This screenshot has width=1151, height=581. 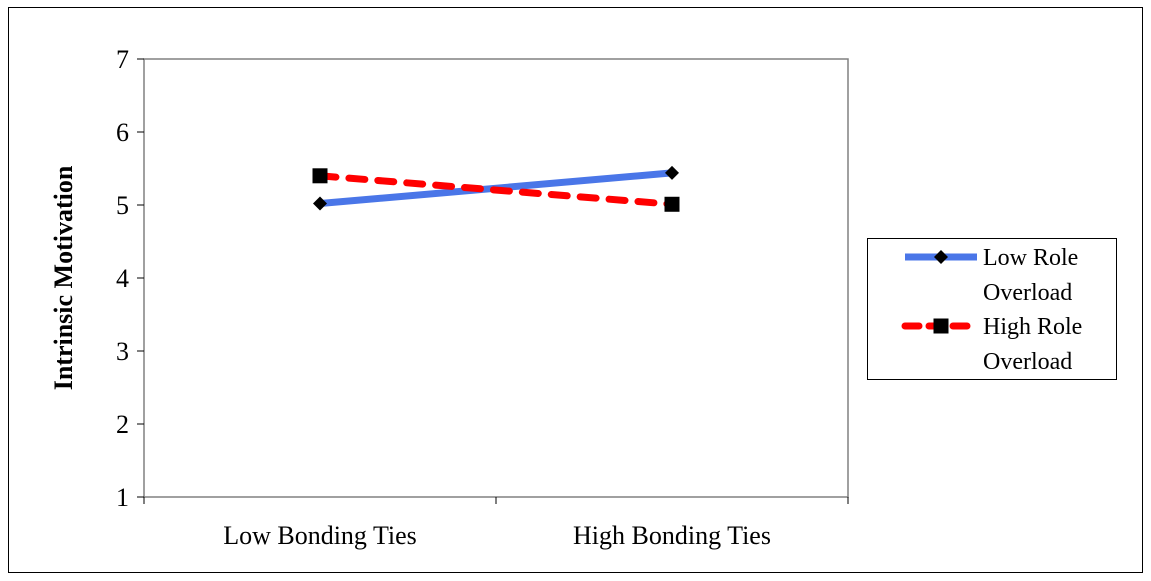 I want to click on x-category-label: High Bonding Ties, so click(x=672, y=535).